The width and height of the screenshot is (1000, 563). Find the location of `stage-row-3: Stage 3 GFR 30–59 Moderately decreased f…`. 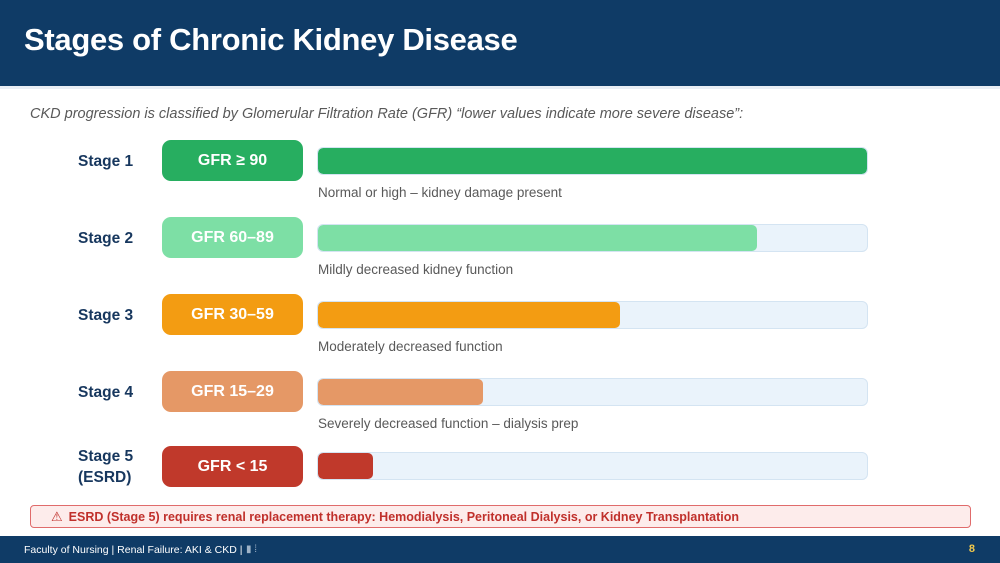

stage-row-3: Stage 3 GFR 30–59 Moderately decreased f… is located at coordinates (500, 329).